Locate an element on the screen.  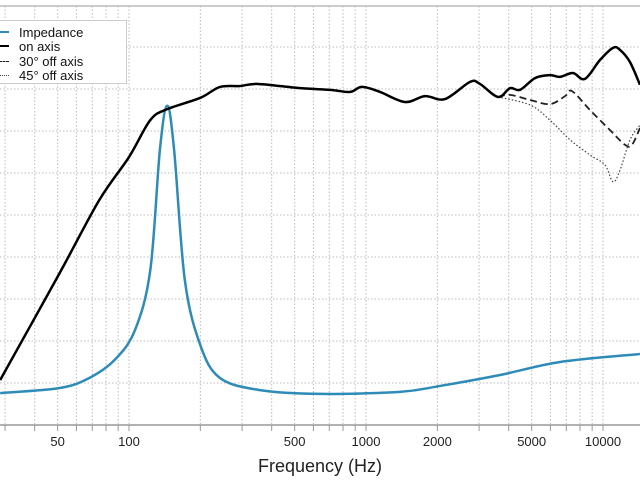
legend-label: 30° off axis is located at coordinates (51, 61).